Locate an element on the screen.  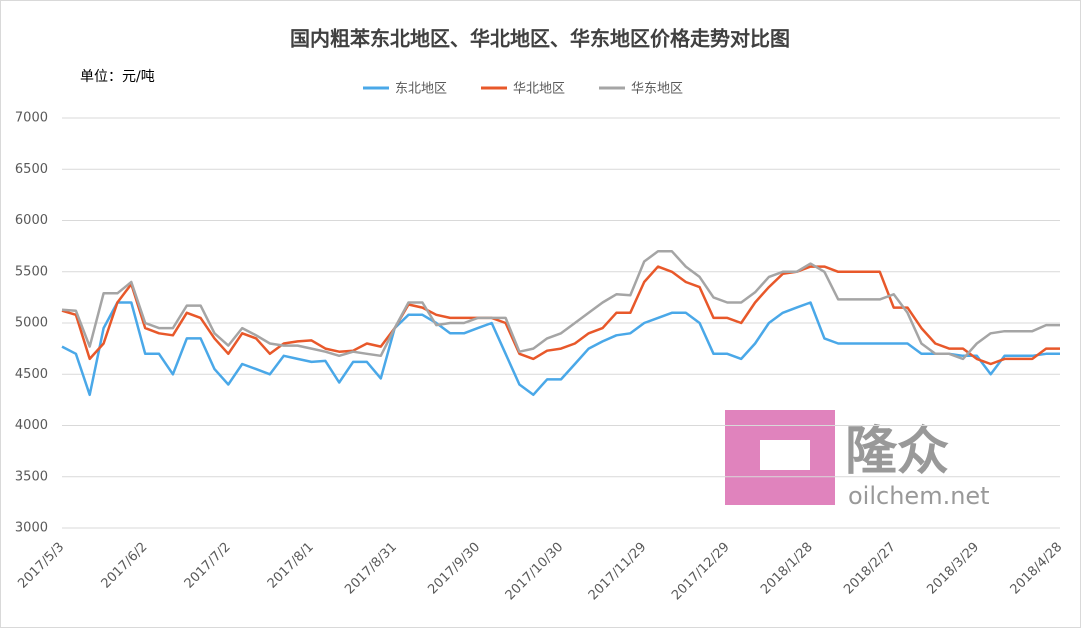
legend-label: 东北地区 is located at coordinates (421, 89).